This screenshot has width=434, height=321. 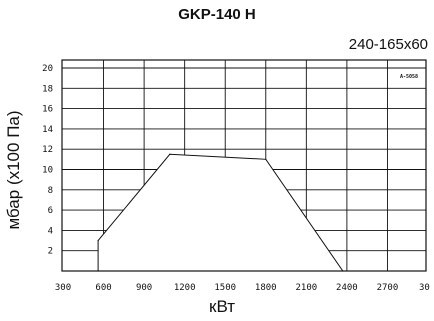 What do you see at coordinates (217, 14) in the screenshot?
I see `chart-title: GKP-140 H` at bounding box center [217, 14].